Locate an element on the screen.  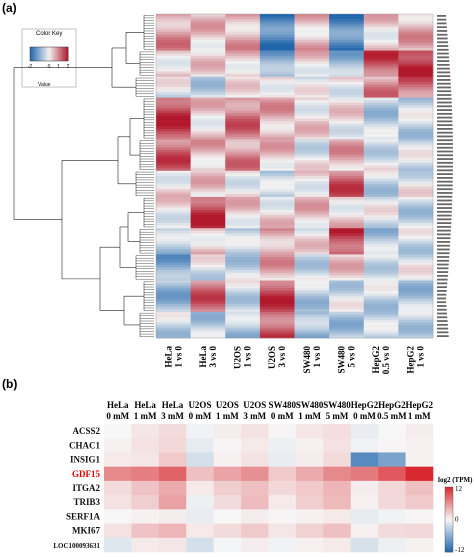
column-label-a-line2: 3 vs 0 is located at coordinates (213, 357).